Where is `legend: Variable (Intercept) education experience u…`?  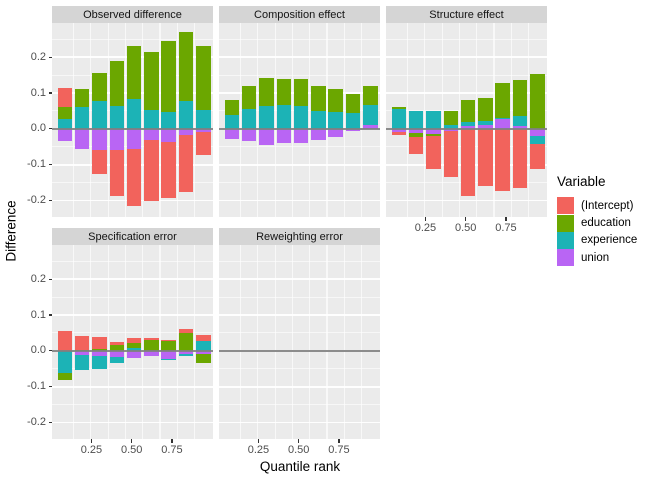
legend: Variable (Intercept) education experience u… is located at coordinates (597, 220).